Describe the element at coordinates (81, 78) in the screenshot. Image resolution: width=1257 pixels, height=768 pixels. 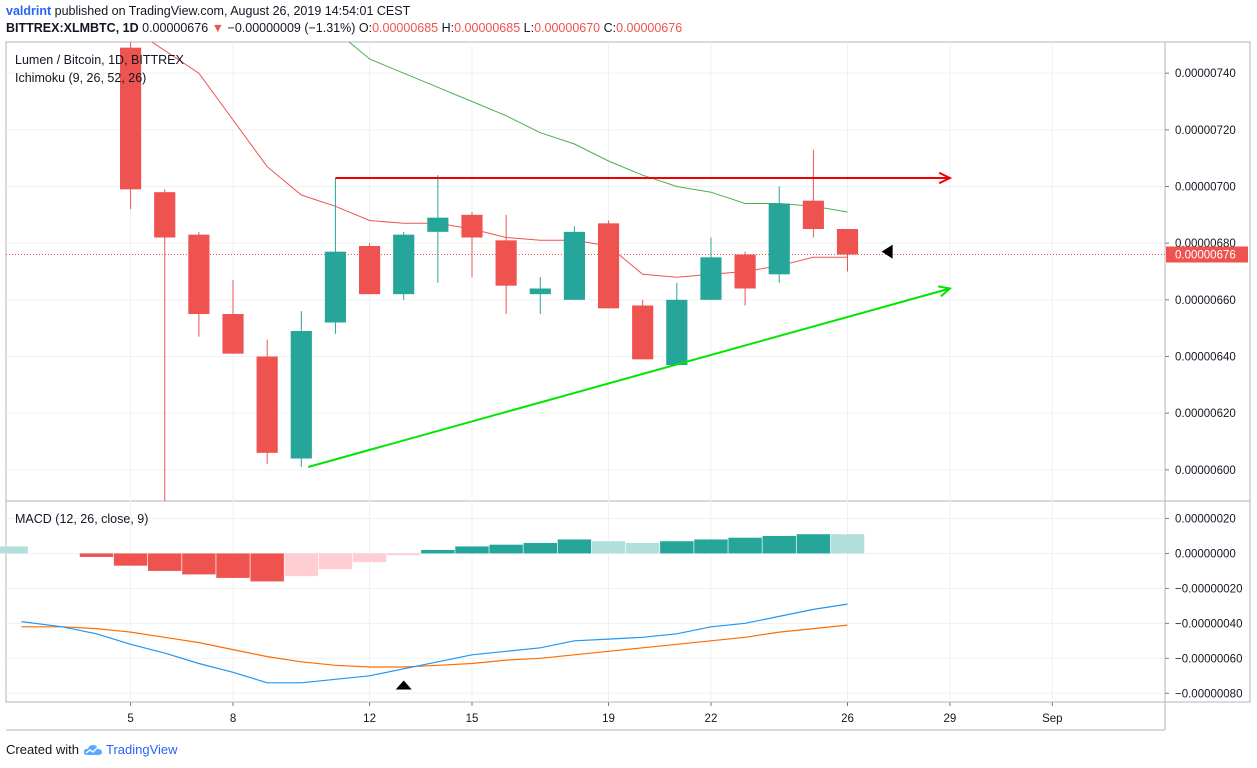
I see `ichimoku-legend: Ichimoku (9, 26, 52, 26)` at that location.